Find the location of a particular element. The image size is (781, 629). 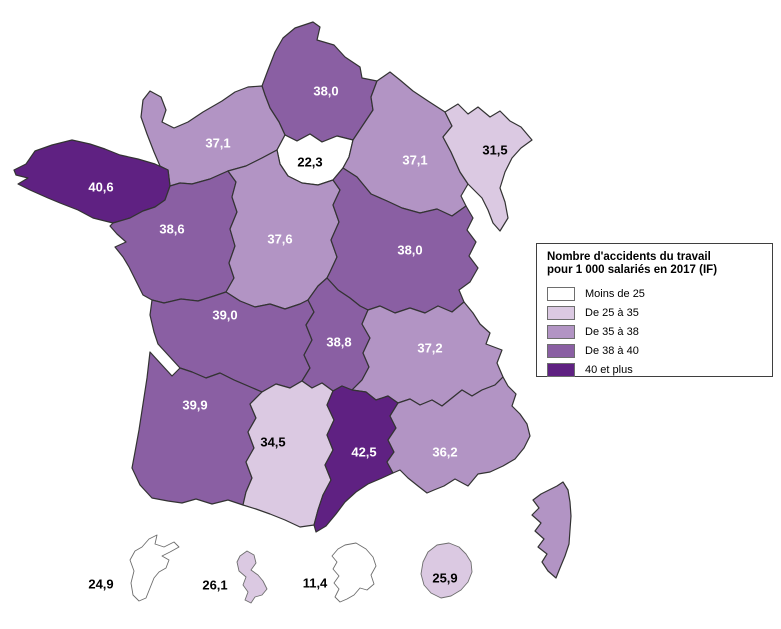

legend-item-label: 40 et plus is located at coordinates (609, 369).